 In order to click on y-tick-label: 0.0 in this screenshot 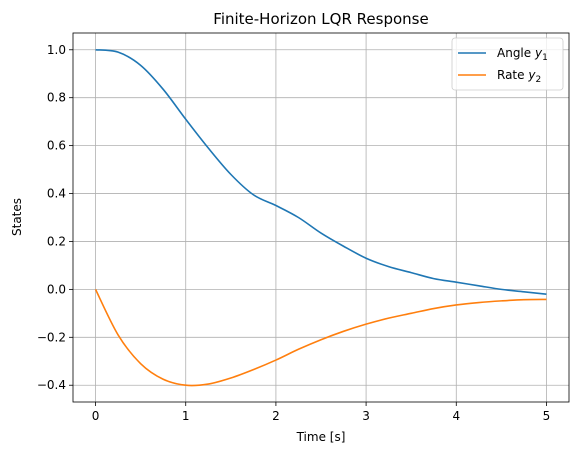, I will do `click(56, 289)`.